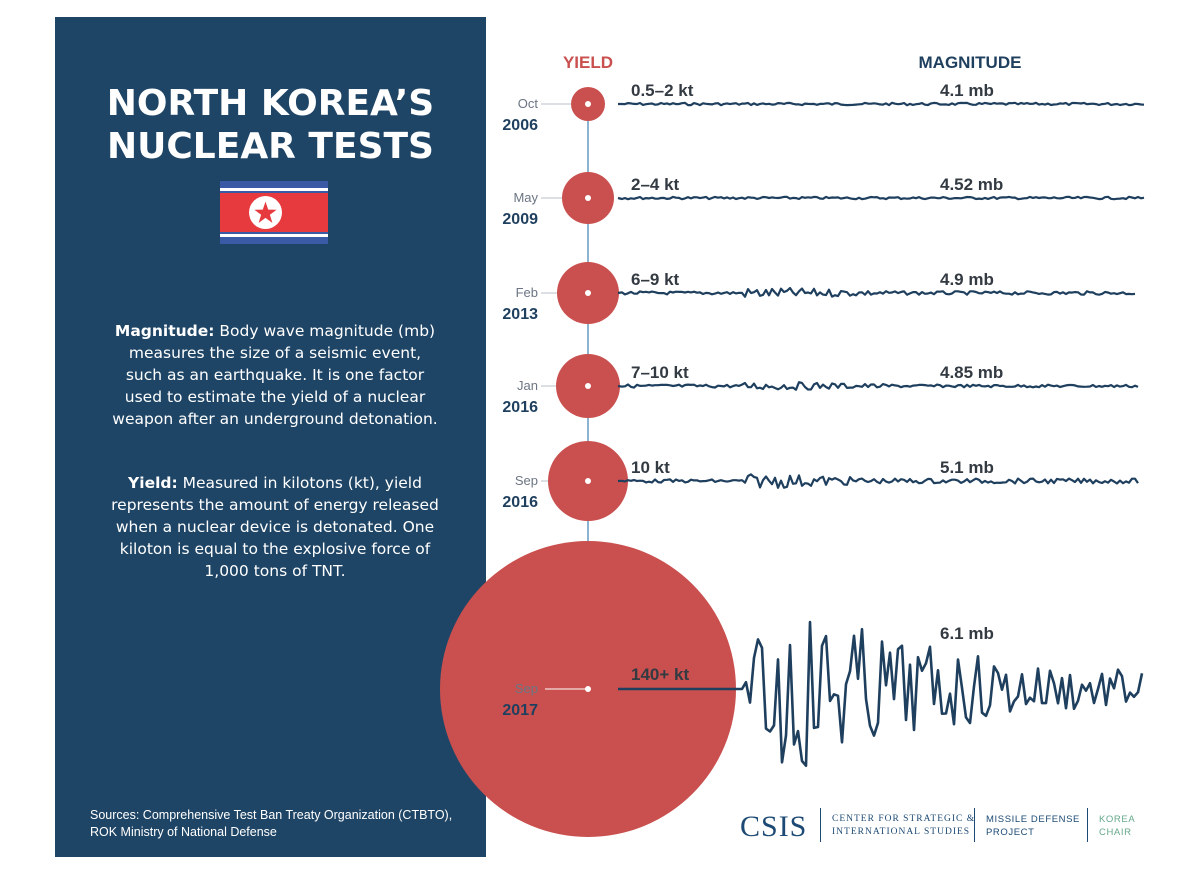 The width and height of the screenshot is (1200, 886). Describe the element at coordinates (274, 212) in the screenshot. I see `north-korea-flag-icon` at that location.